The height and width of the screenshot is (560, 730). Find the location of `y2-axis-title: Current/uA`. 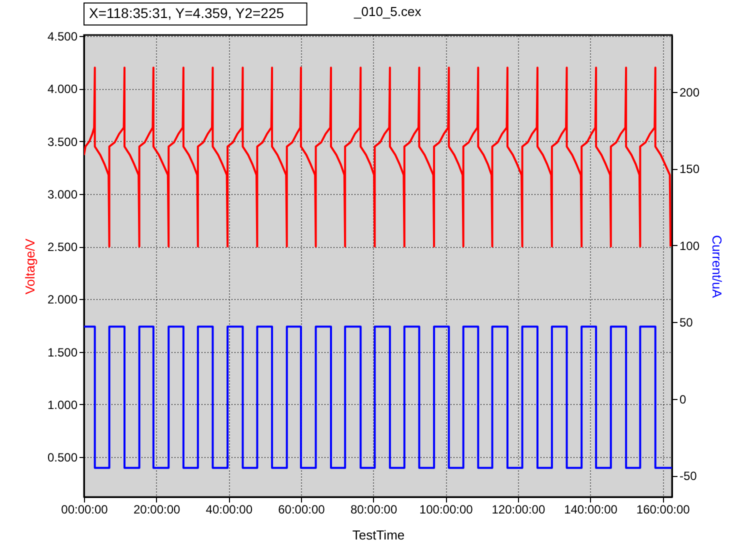

y2-axis-title: Current/uA is located at coordinates (717, 266).